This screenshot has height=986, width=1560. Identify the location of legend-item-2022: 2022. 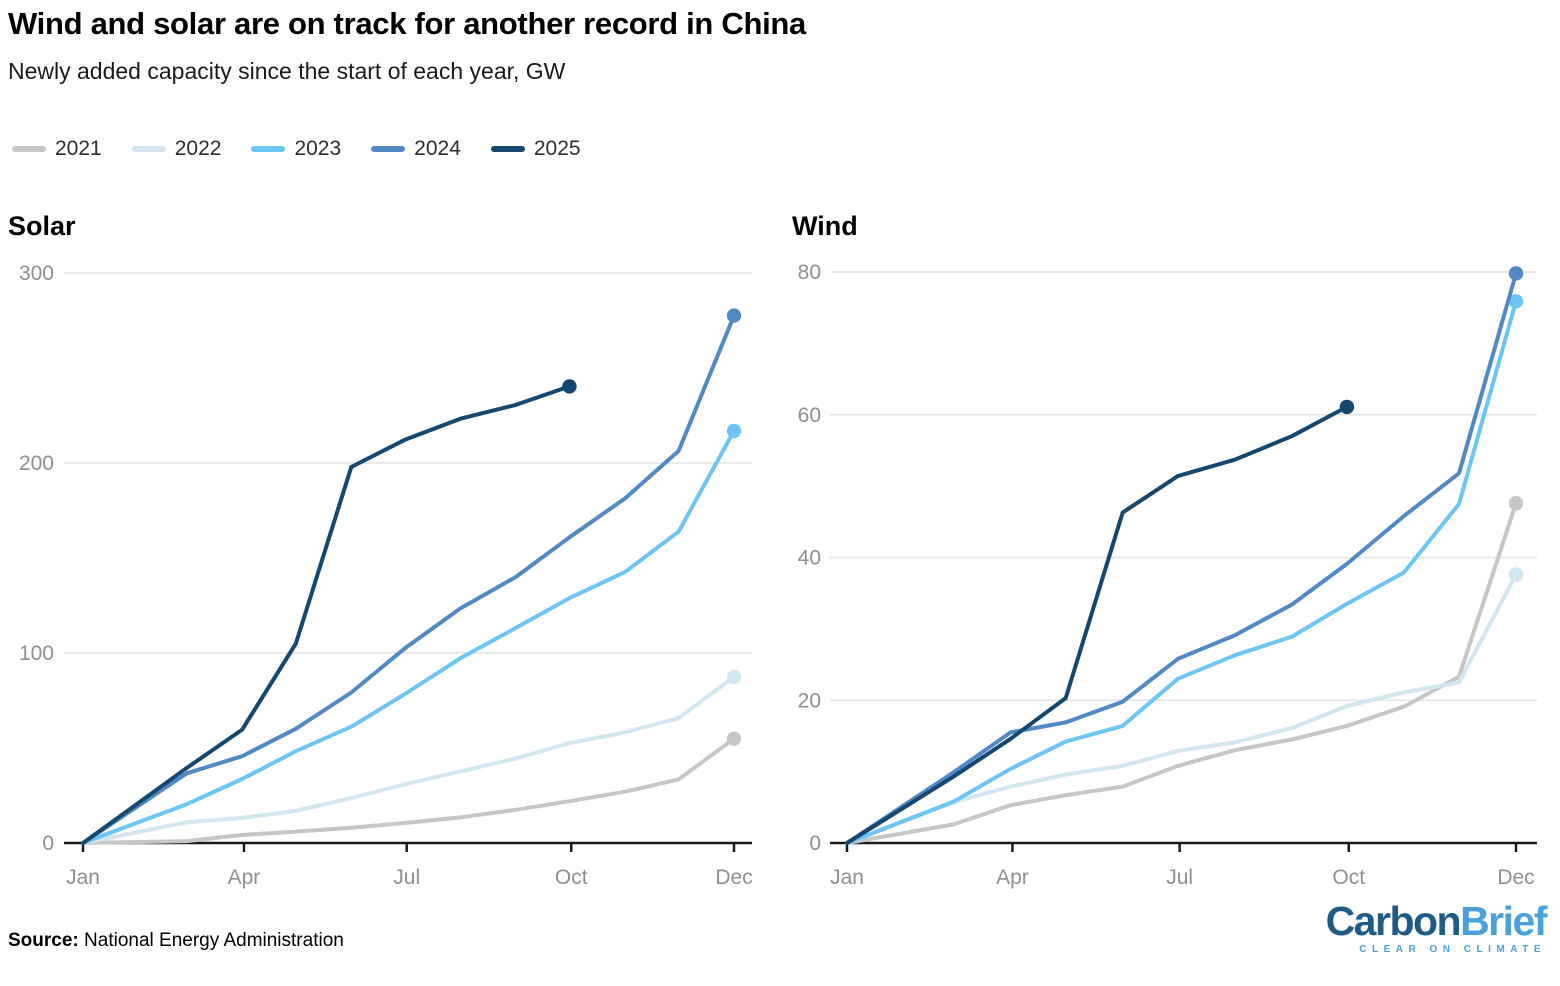
(176, 149).